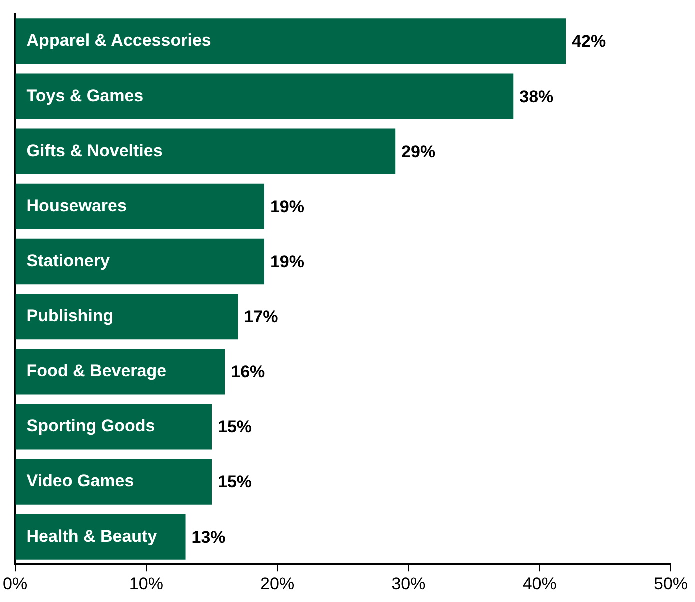 This screenshot has height=602, width=695. I want to click on y-tick-label: Housewares, so click(76, 206).